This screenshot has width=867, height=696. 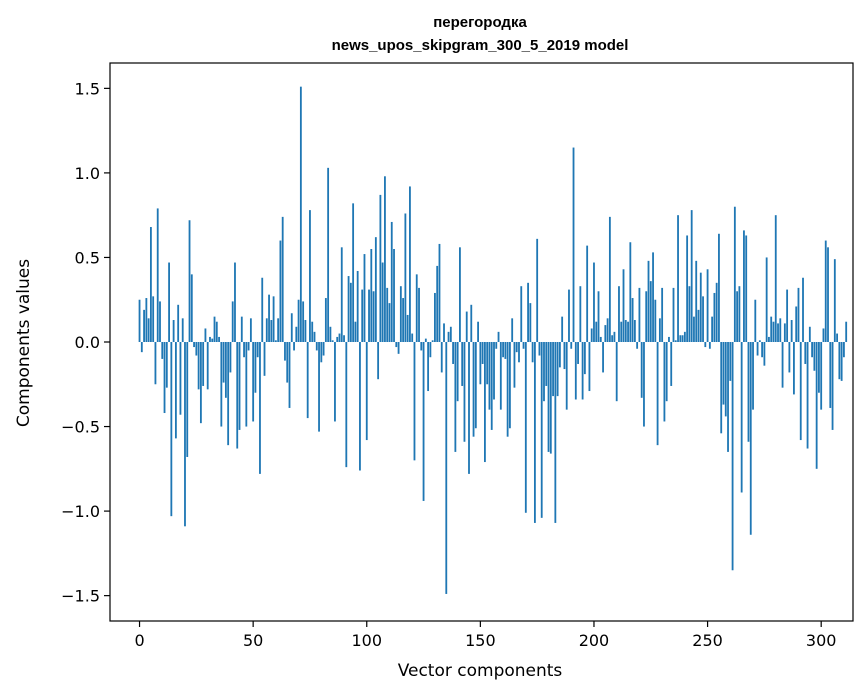 I want to click on y-axis-label: Components values, so click(x=24, y=343).